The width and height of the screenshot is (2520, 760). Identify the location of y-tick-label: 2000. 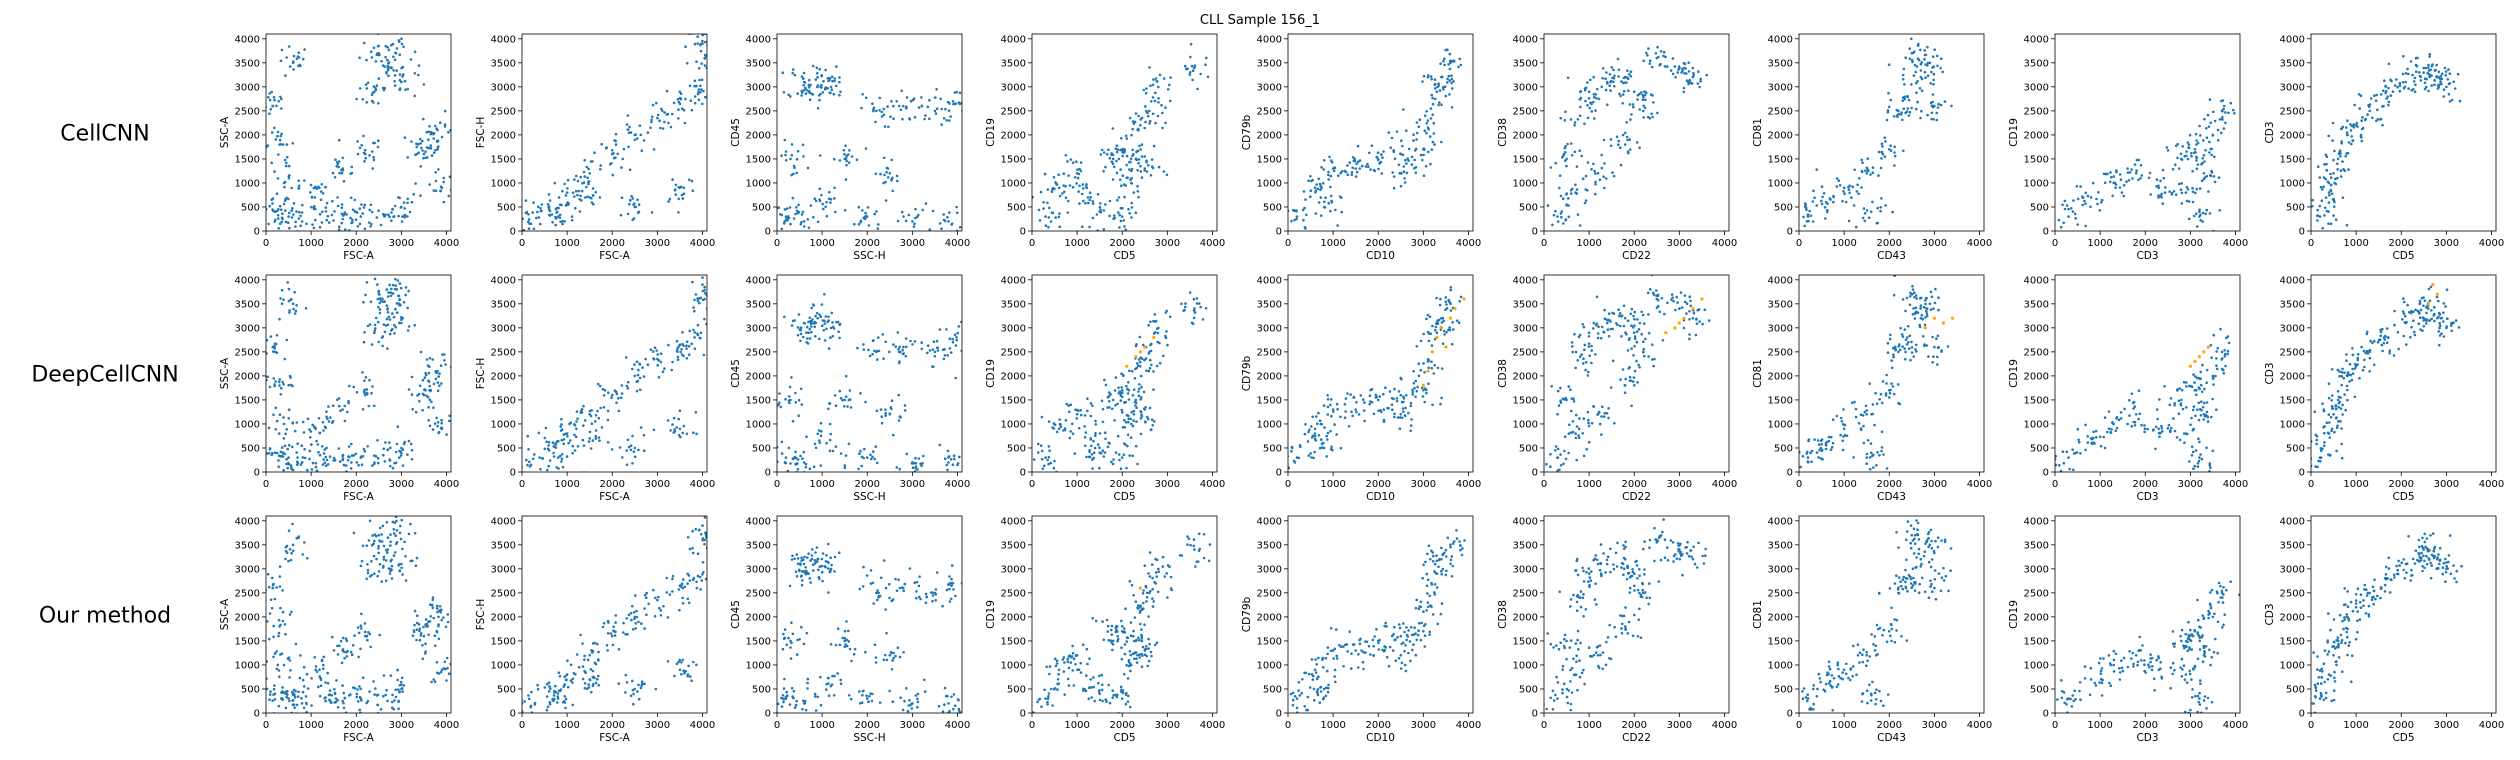
(2036, 135).